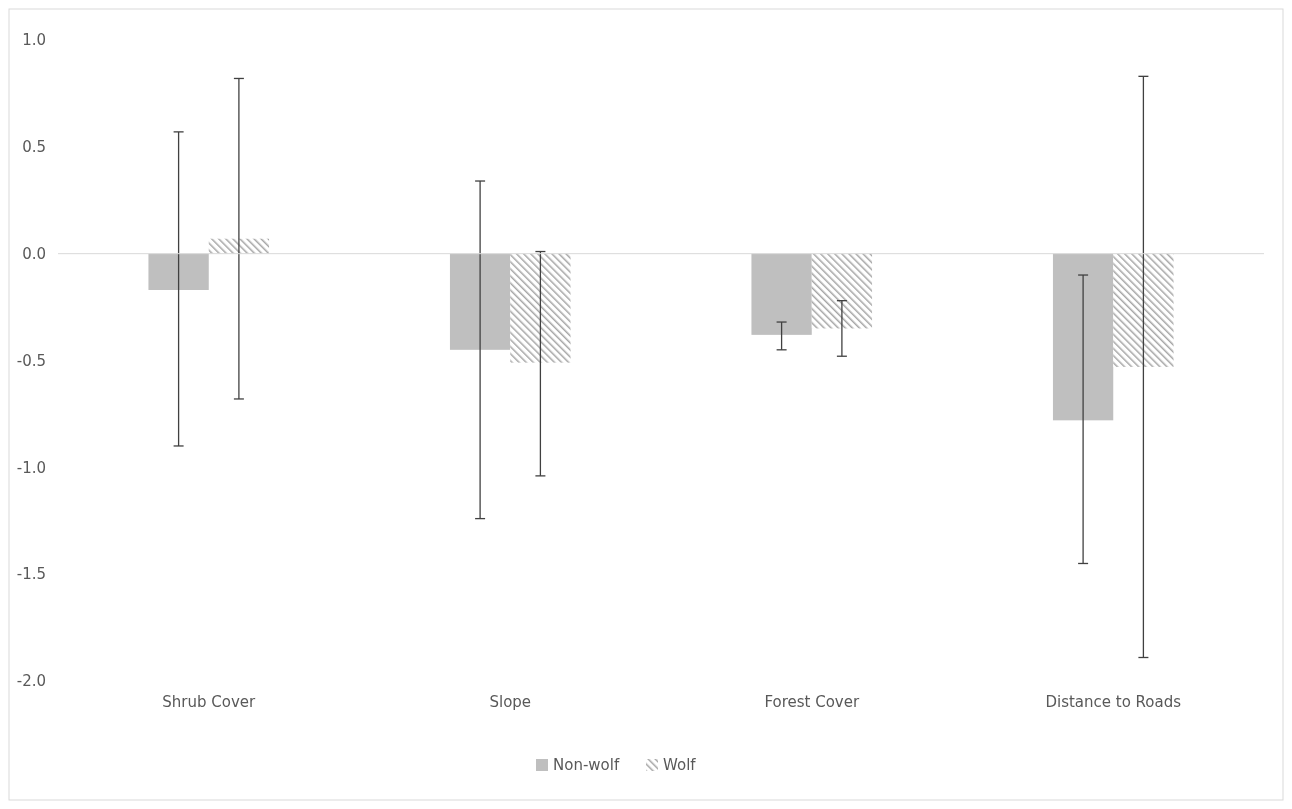  Describe the element at coordinates (510, 702) in the screenshot. I see `x-tick-label: Slope` at that location.